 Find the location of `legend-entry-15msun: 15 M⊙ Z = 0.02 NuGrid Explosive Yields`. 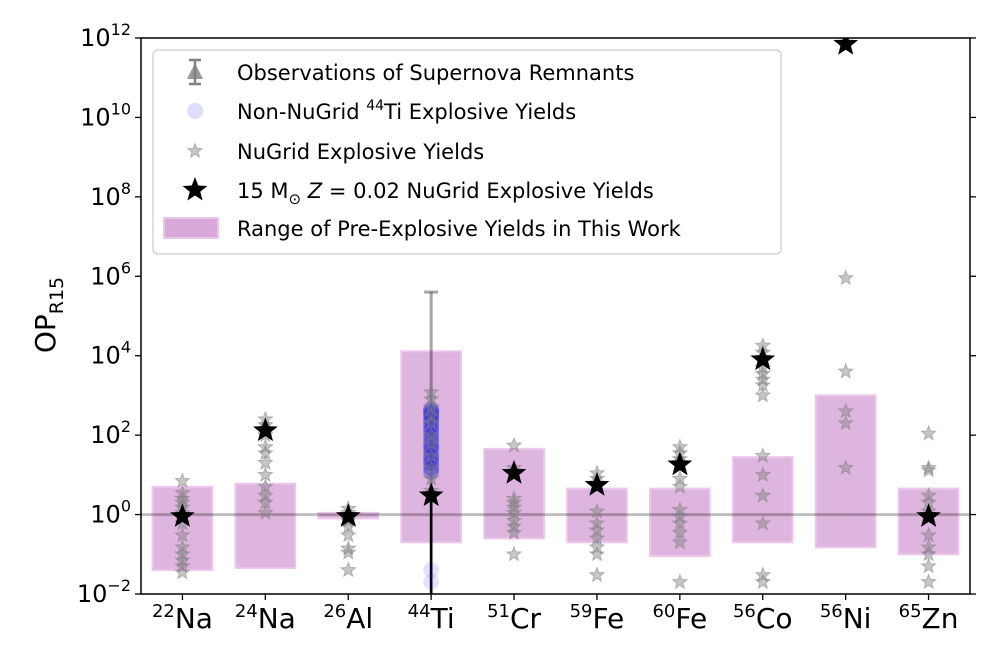

legend-entry-15msun: 15 M⊙ Z = 0.02 NuGrid Explosive Yields is located at coordinates (418, 192).